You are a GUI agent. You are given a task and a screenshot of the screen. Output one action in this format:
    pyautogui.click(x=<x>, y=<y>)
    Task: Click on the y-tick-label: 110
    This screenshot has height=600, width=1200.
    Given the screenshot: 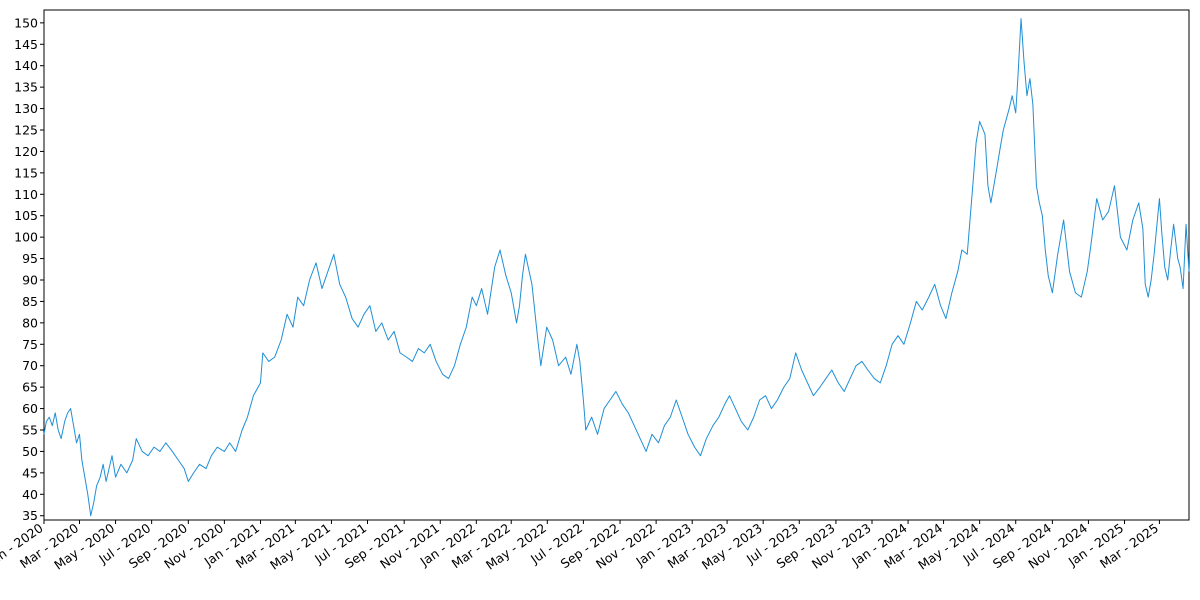 What is the action you would take?
    pyautogui.click(x=26, y=194)
    